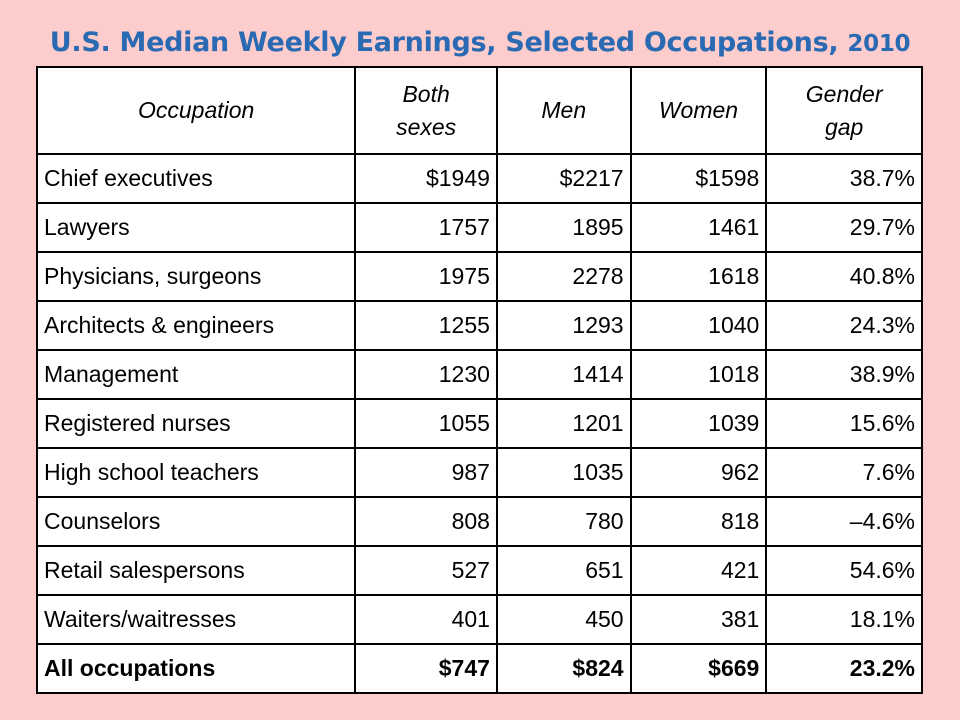 Image resolution: width=960 pixels, height=720 pixels. Describe the element at coordinates (844, 110) in the screenshot. I see `header-gender-gap: Gender gap` at that location.